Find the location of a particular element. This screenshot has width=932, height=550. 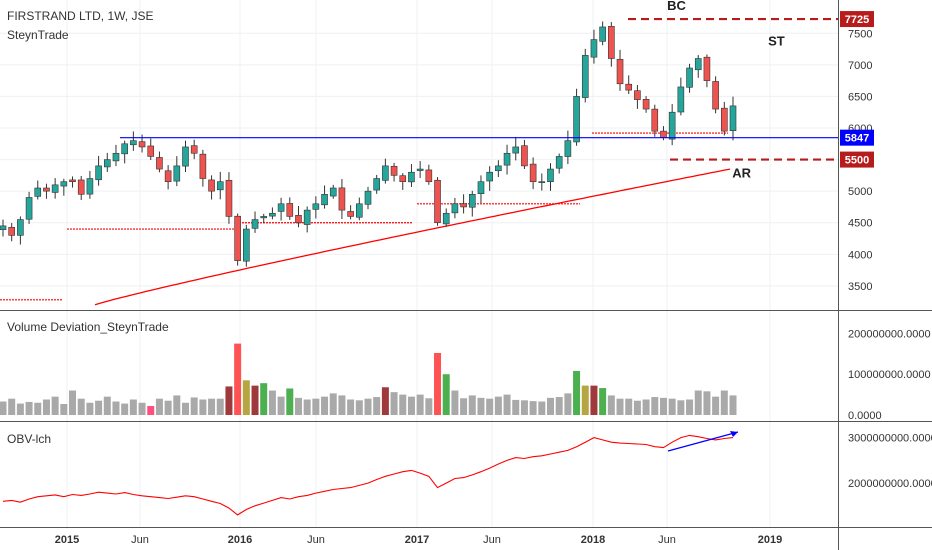

obv-indicator-title: OBV-lch is located at coordinates (29, 439).